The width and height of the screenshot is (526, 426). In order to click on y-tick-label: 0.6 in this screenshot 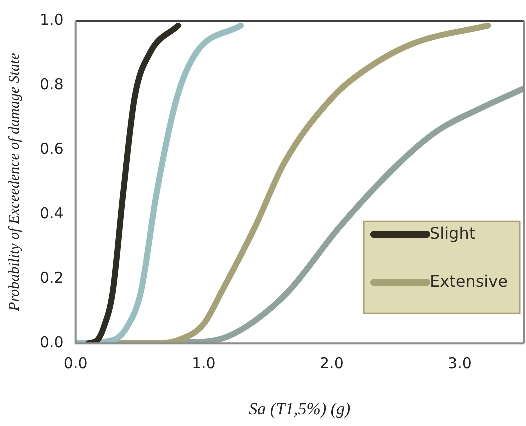, I will do `click(52, 149)`.